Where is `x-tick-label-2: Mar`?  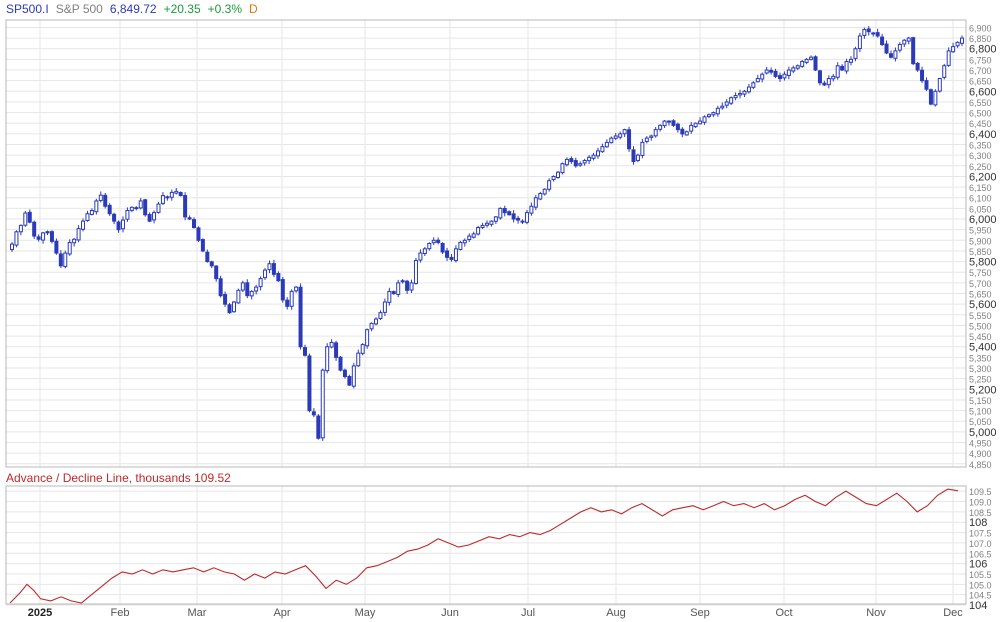 x-tick-label-2: Mar is located at coordinates (197, 613).